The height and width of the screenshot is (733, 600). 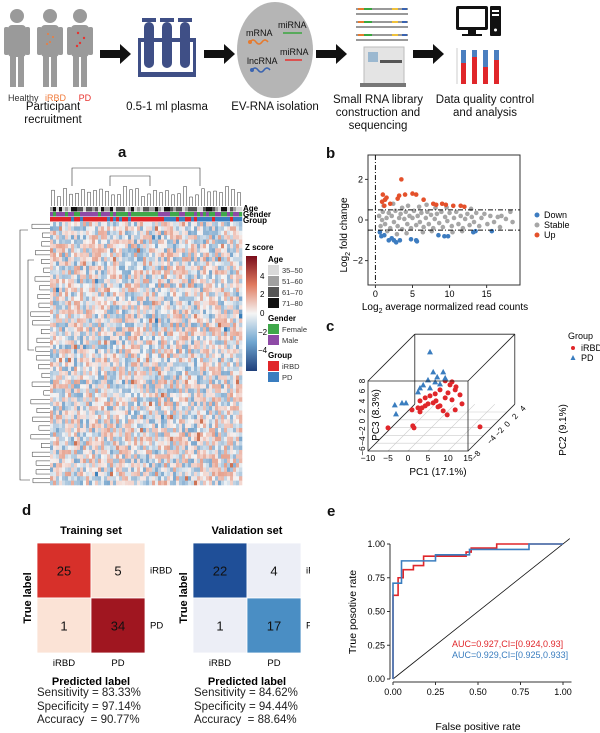 What do you see at coordinates (167, 198) in the screenshot?
I see `dendrogram-branch` at bounding box center [167, 198].